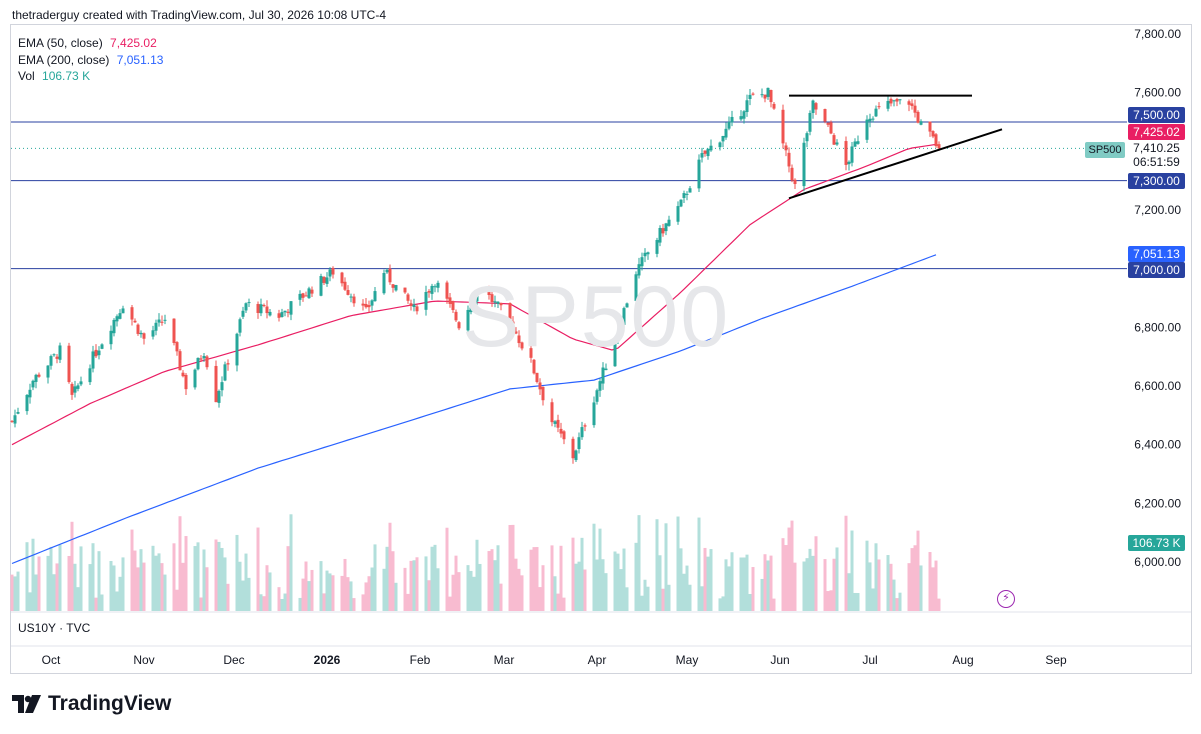 Image resolution: width=1201 pixels, height=734 pixels. I want to click on y-tick-label: 7,800.00, so click(1157, 34).